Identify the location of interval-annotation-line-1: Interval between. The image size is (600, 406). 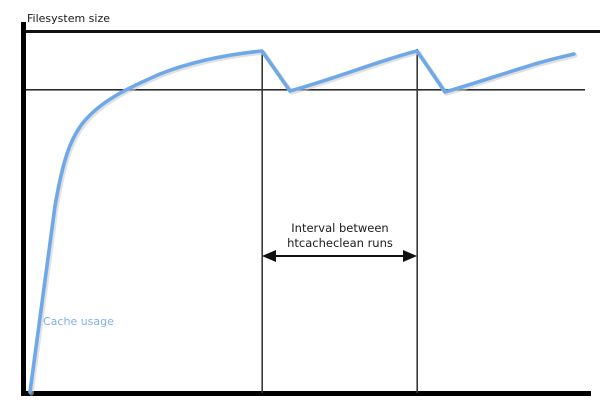
(339, 228).